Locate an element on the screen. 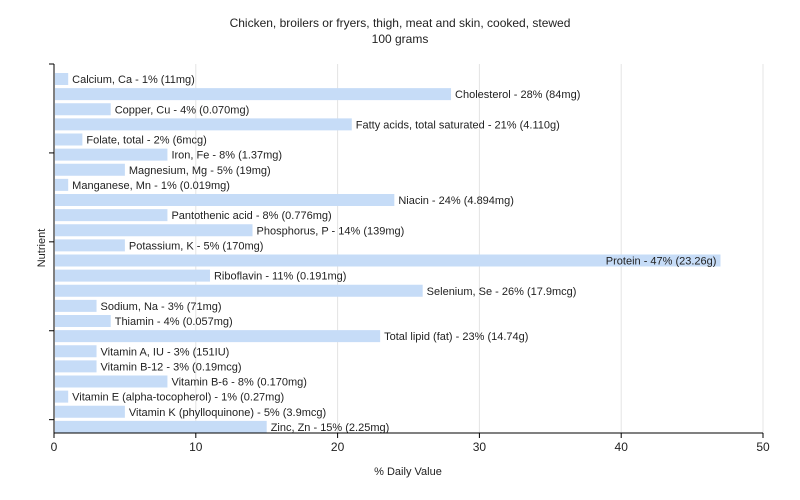  bar-label: Vitamin B-6 - 8% (0.170mg) is located at coordinates (239, 383).